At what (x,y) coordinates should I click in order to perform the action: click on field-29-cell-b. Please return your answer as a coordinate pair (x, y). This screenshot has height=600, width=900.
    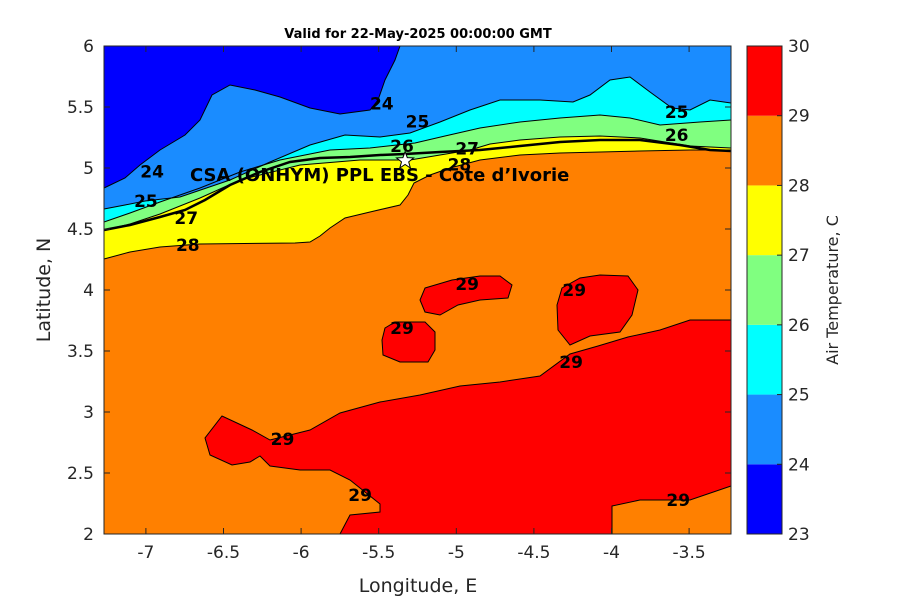
    Looking at the image, I should click on (408, 342).